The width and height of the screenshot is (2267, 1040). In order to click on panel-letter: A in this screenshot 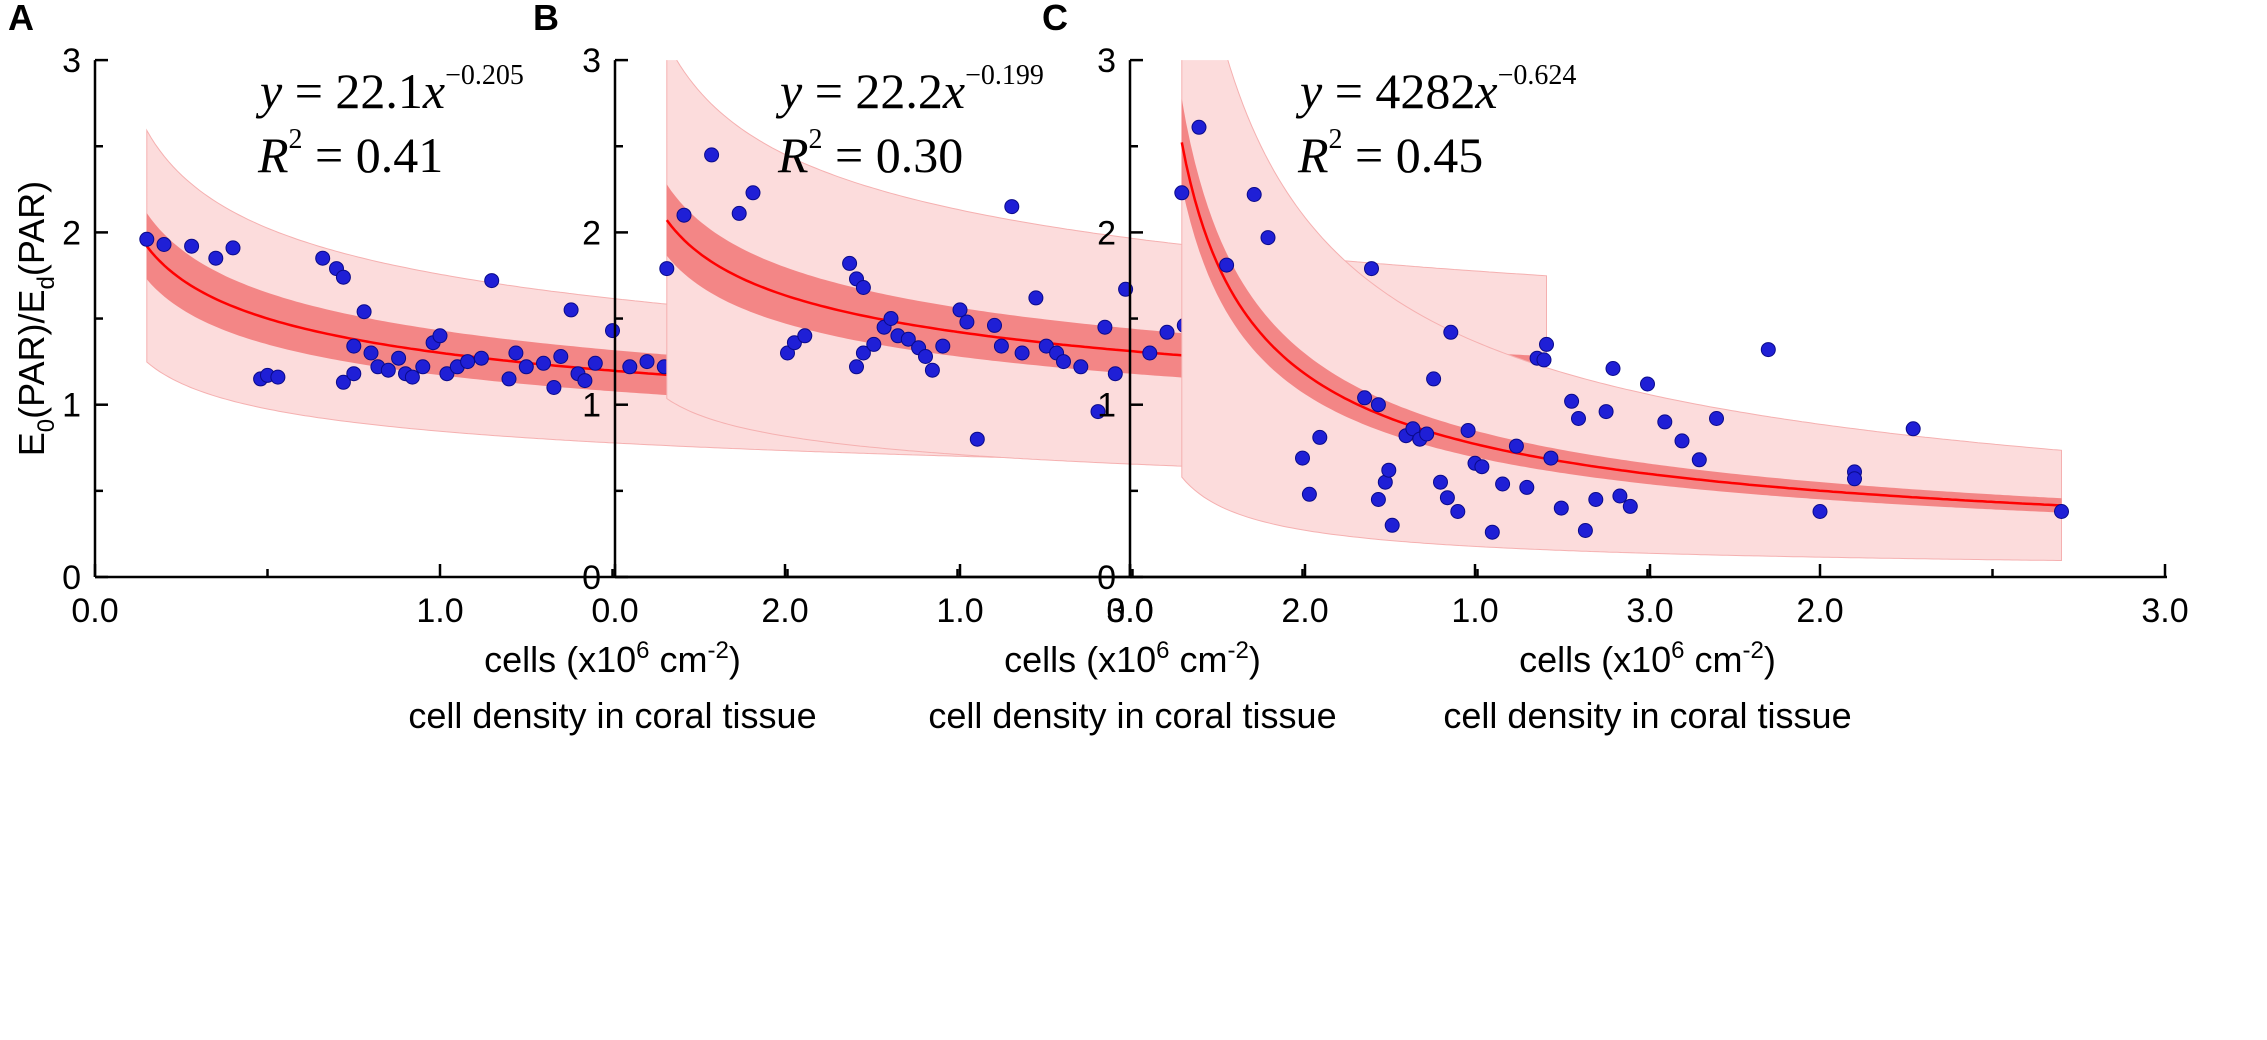, I will do `click(21, 19)`.